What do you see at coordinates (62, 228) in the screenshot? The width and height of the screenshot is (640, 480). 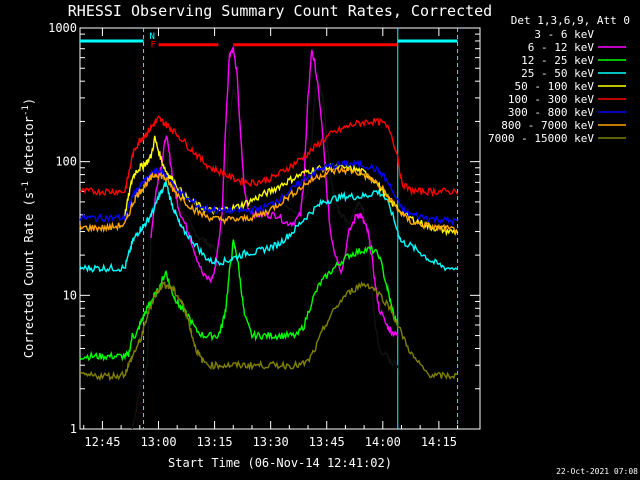 I see `y-tick-labels: 1 10 100 1000` at bounding box center [62, 228].